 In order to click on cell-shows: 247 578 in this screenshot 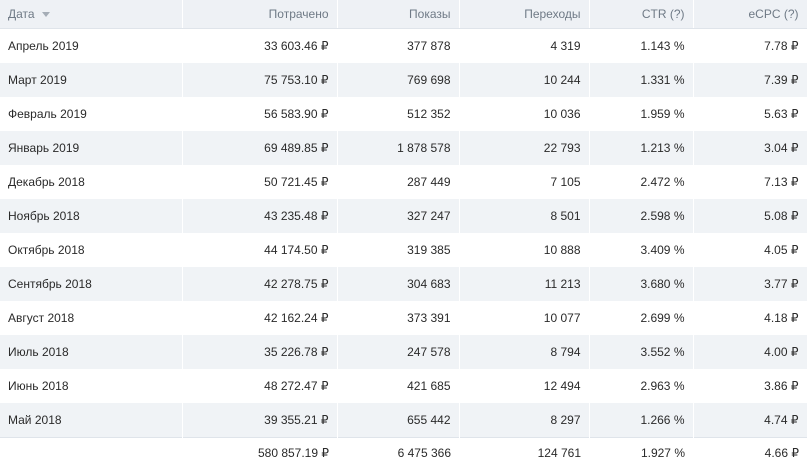, I will do `click(398, 352)`.